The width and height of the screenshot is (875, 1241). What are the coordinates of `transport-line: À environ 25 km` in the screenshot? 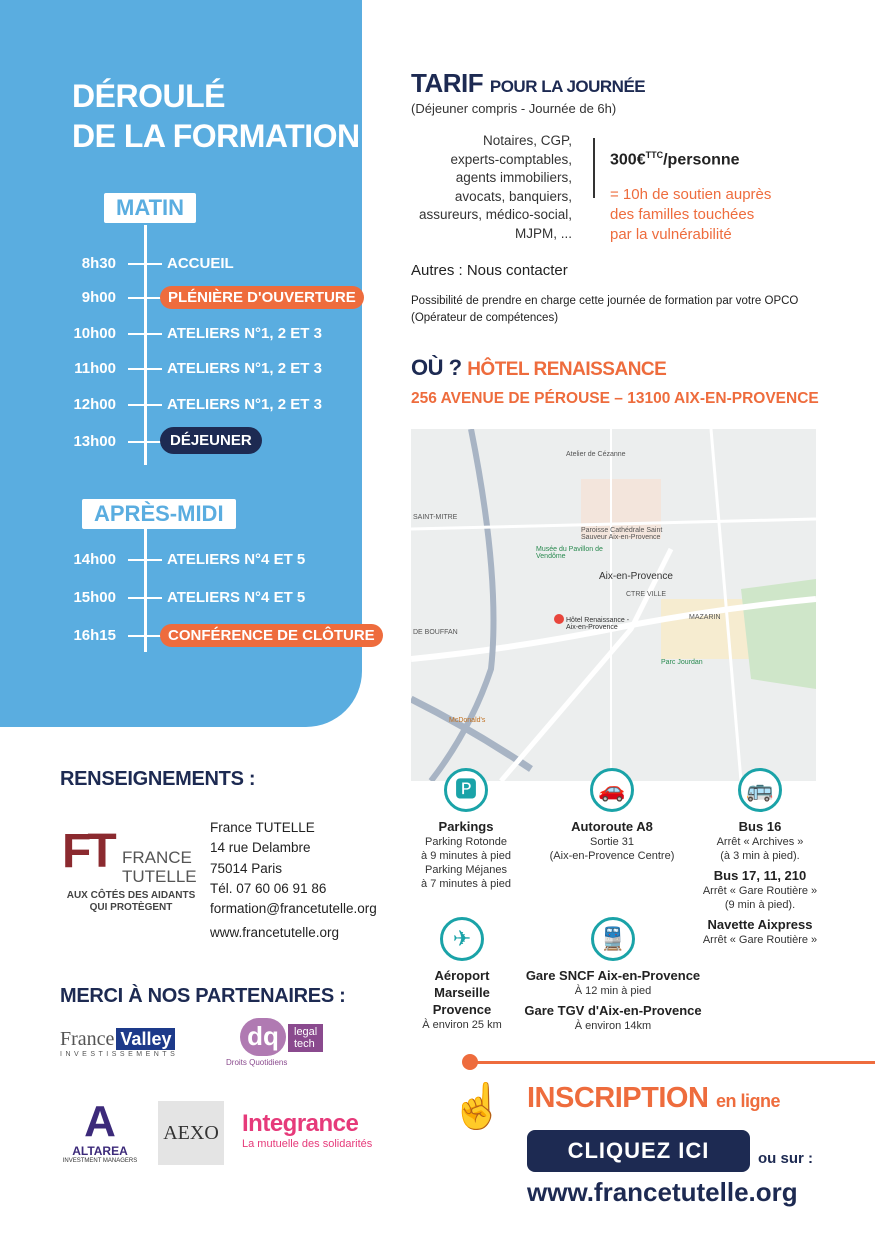 It's located at (462, 1025).